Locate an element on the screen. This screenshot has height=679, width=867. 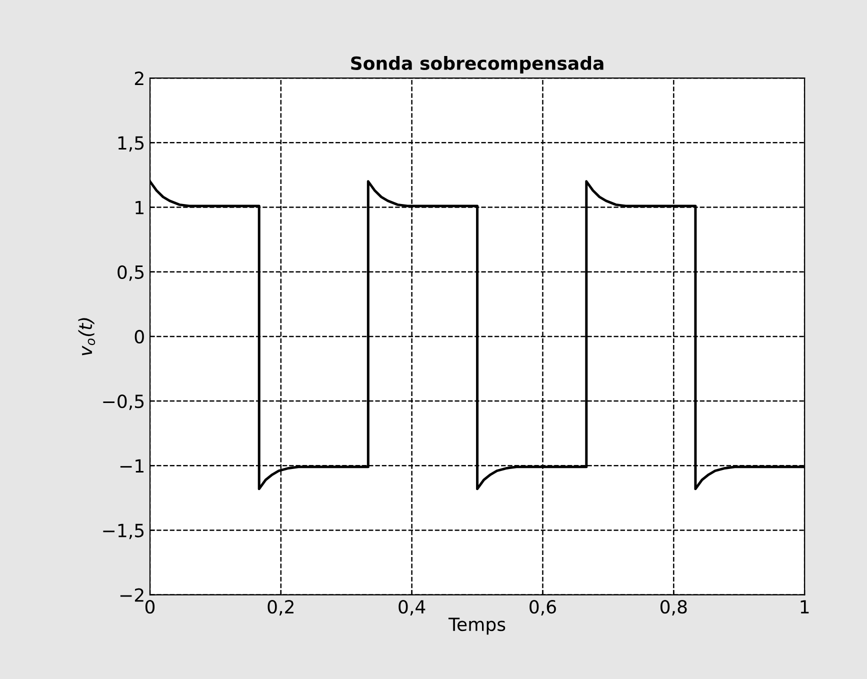
x-axis-title: Temps is located at coordinates (477, 626).